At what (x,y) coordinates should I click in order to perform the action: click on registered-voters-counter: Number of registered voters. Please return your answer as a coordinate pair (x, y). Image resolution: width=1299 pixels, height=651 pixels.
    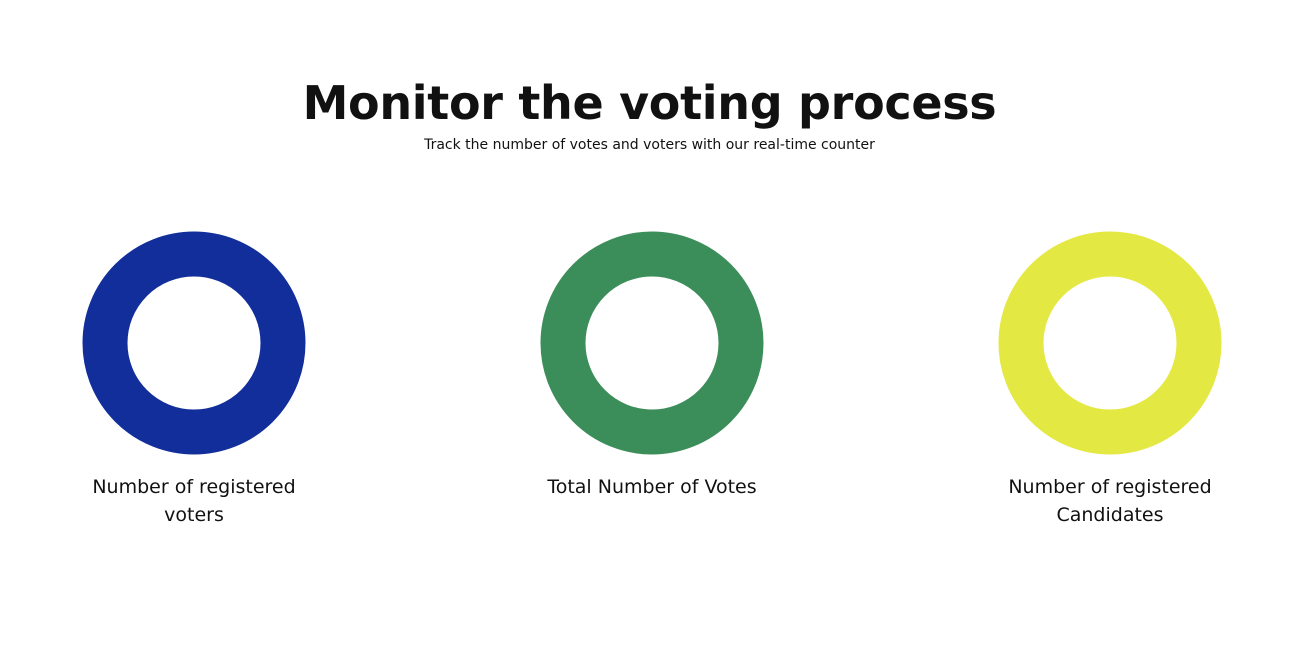
    Looking at the image, I should click on (194, 380).